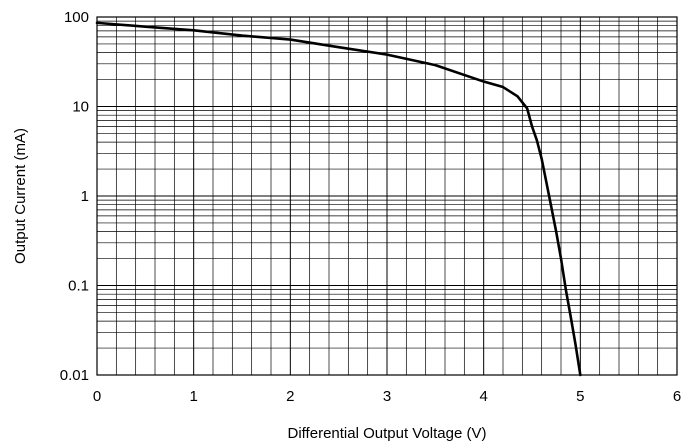 This screenshot has width=699, height=444. I want to click on y-tick-label: 0.01, so click(74, 375).